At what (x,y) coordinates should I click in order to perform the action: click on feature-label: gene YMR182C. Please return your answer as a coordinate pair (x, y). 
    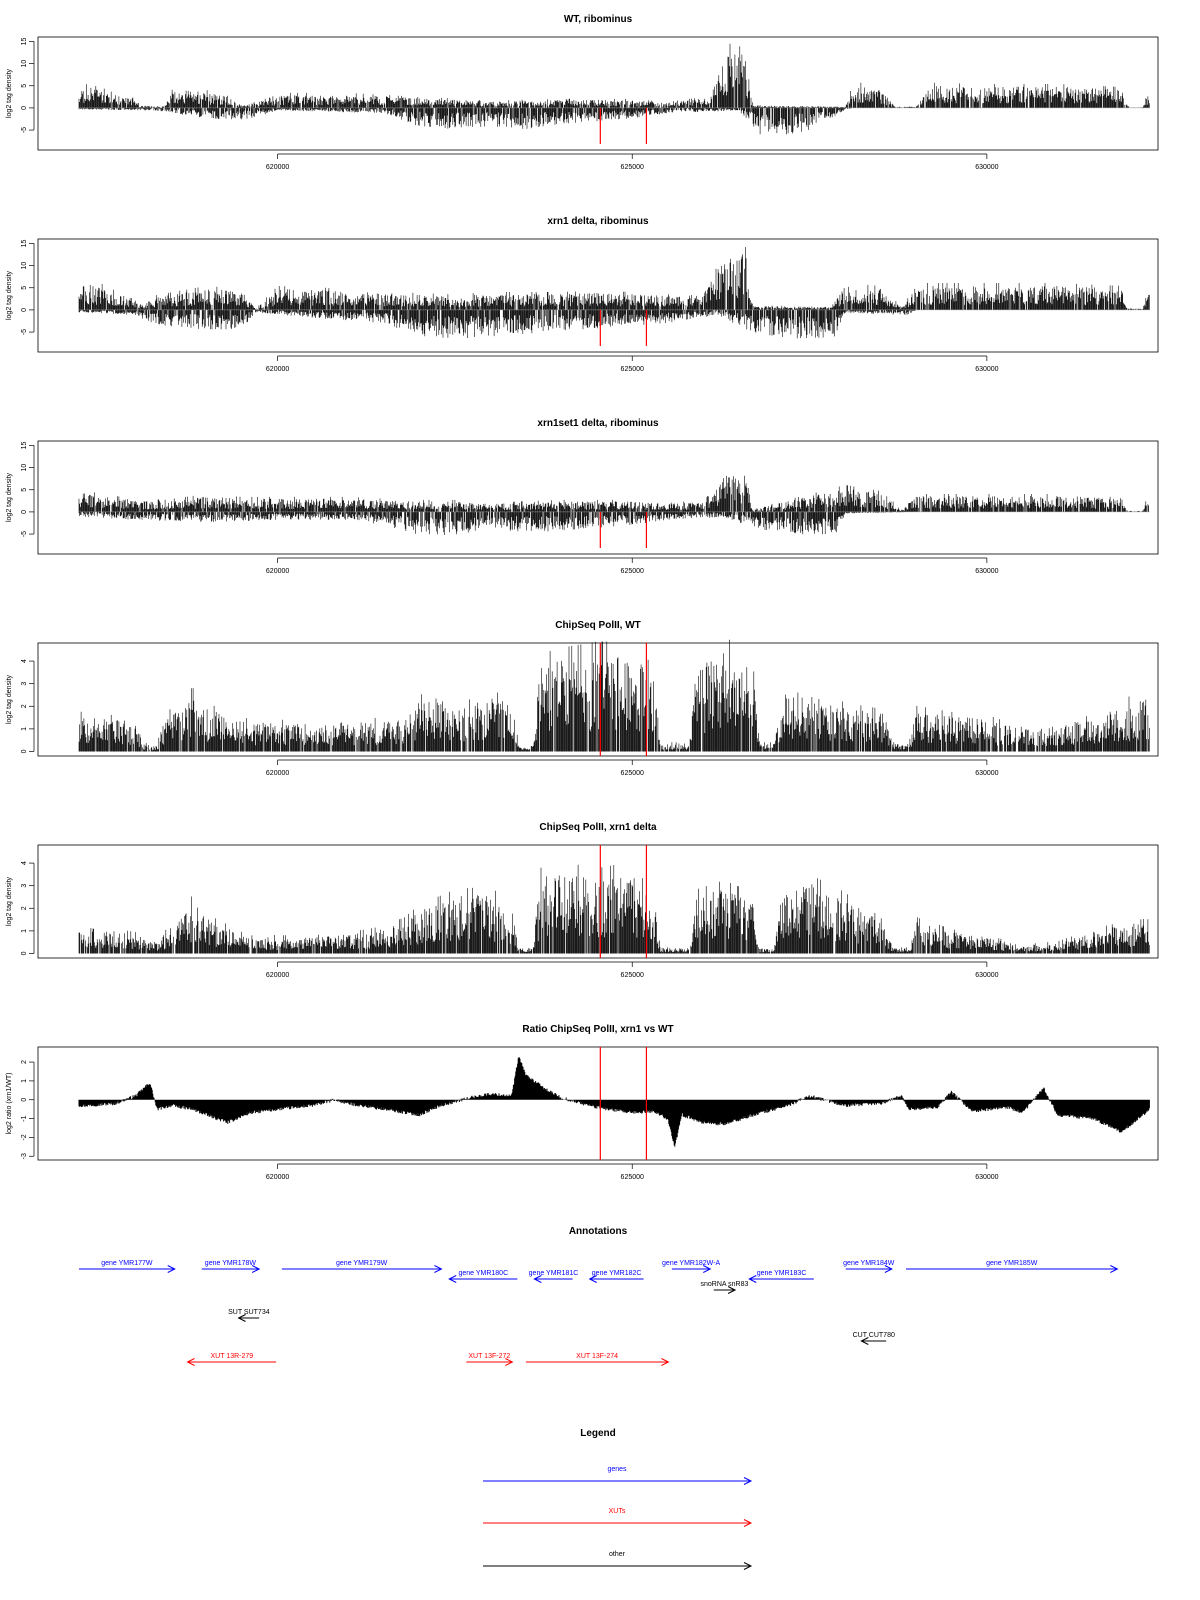
    Looking at the image, I should click on (617, 1273).